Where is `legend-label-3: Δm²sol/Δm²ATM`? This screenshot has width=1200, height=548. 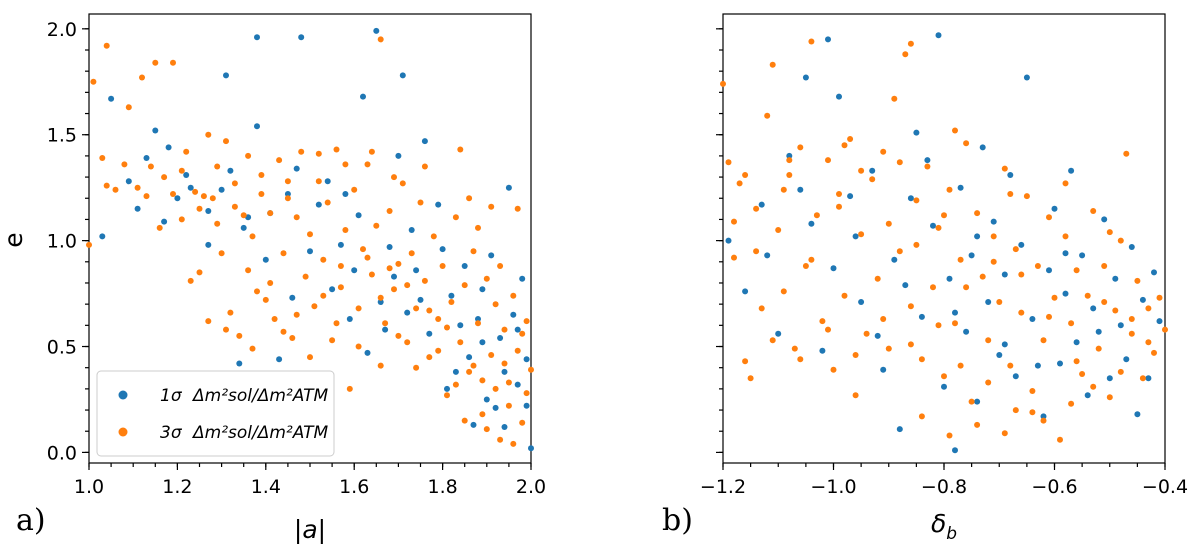 legend-label-3: Δm²sol/Δm²ATM is located at coordinates (259, 433).